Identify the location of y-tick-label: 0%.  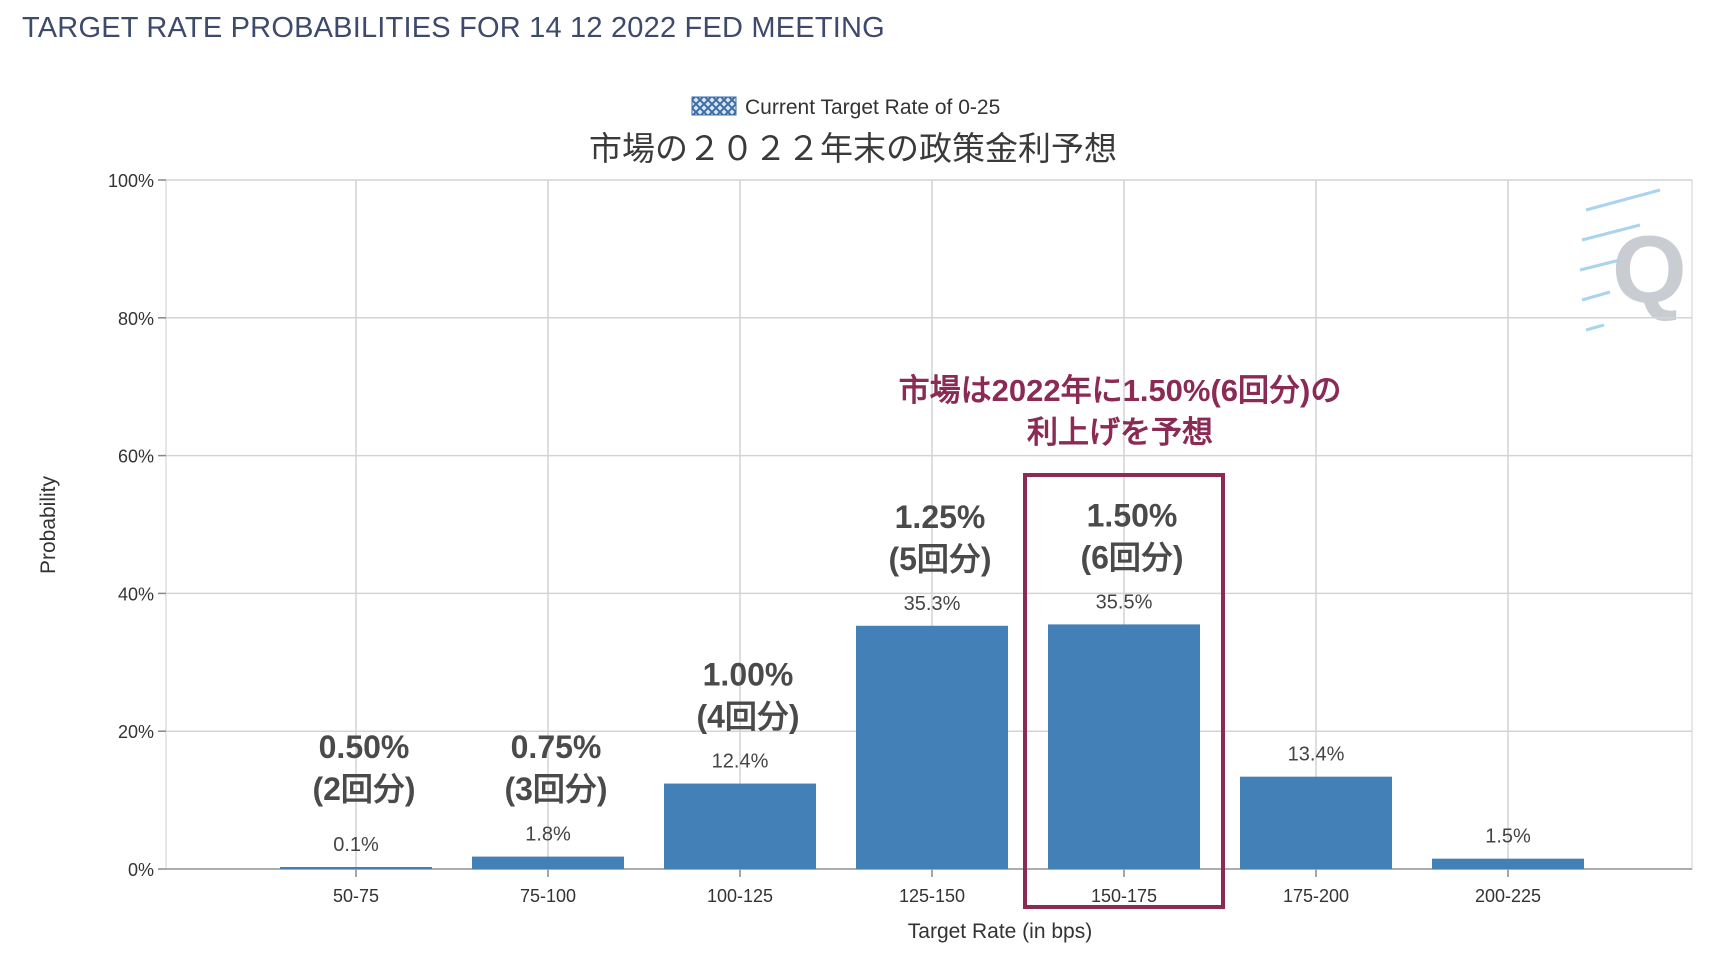
(141, 870).